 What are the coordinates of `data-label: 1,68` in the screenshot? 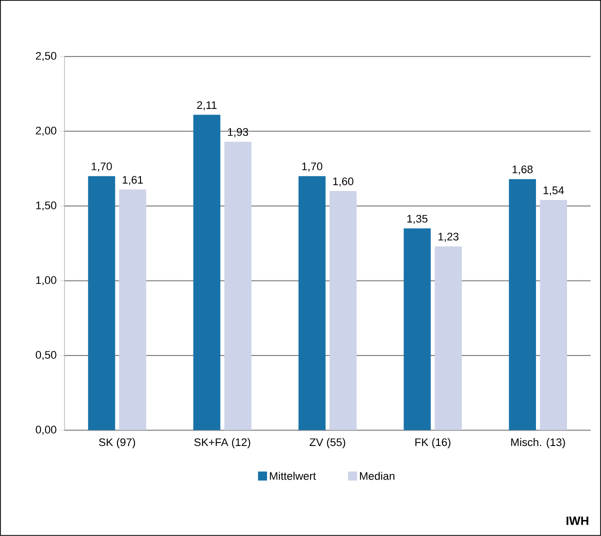 It's located at (522, 170).